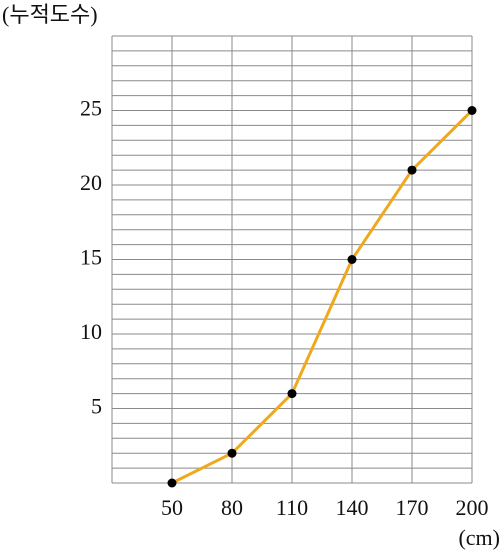  Describe the element at coordinates (352, 507) in the screenshot. I see `x-tick-label: 140` at that location.